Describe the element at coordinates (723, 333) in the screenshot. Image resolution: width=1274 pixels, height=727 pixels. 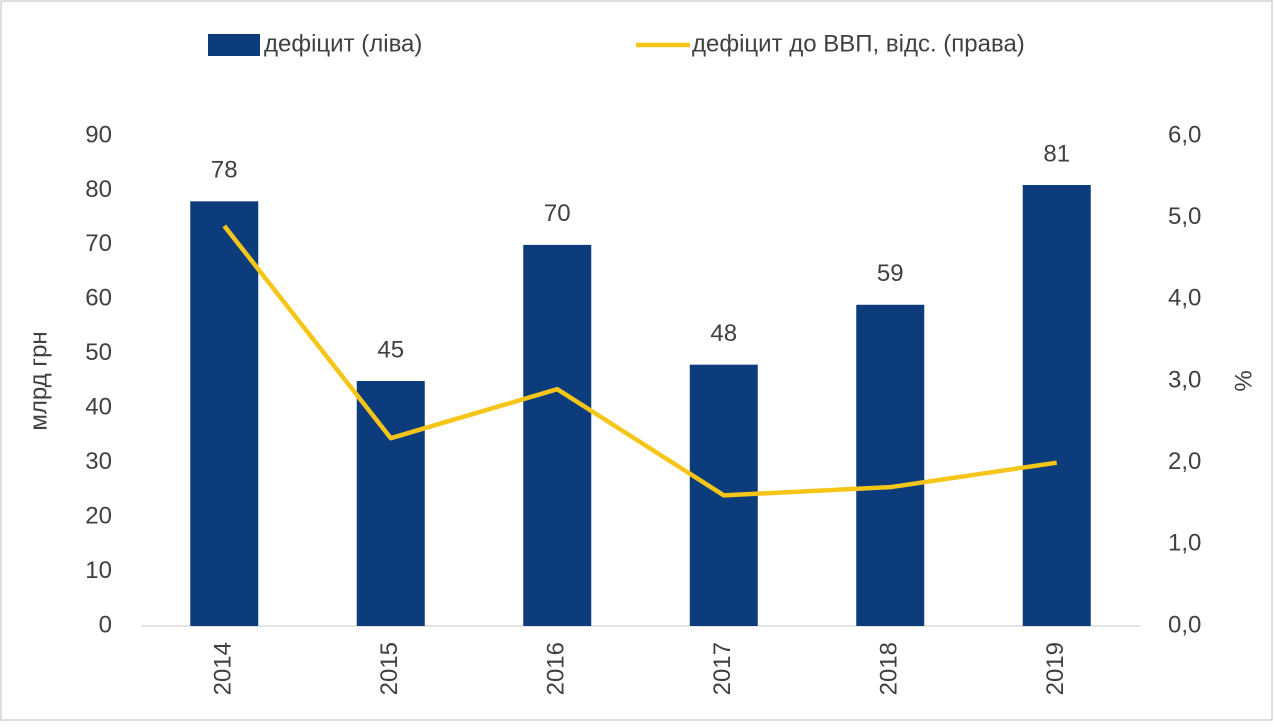
I see `data-label: 48` at that location.